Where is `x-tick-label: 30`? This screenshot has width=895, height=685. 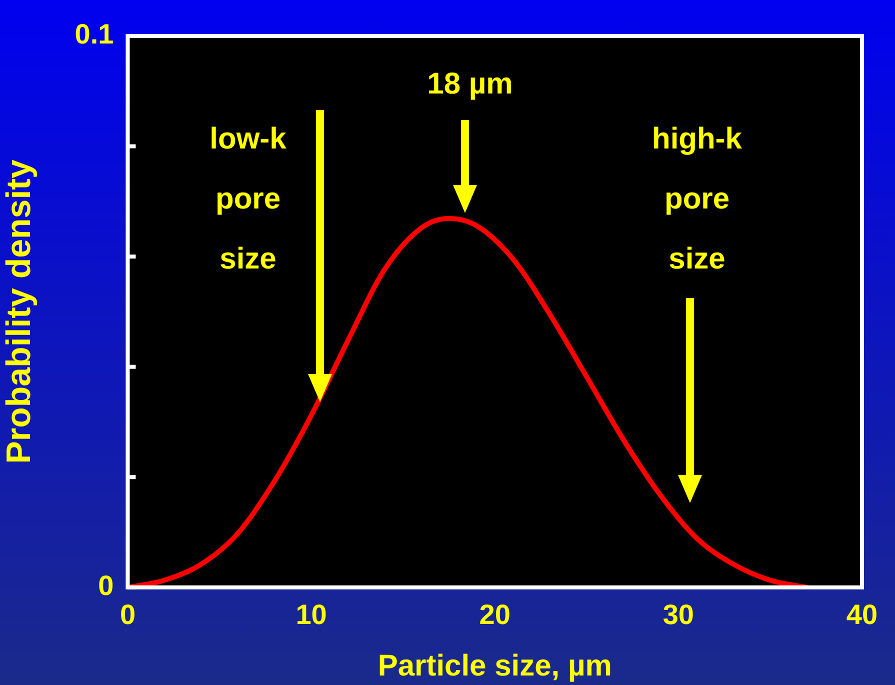
x-tick-label: 30 is located at coordinates (678, 614).